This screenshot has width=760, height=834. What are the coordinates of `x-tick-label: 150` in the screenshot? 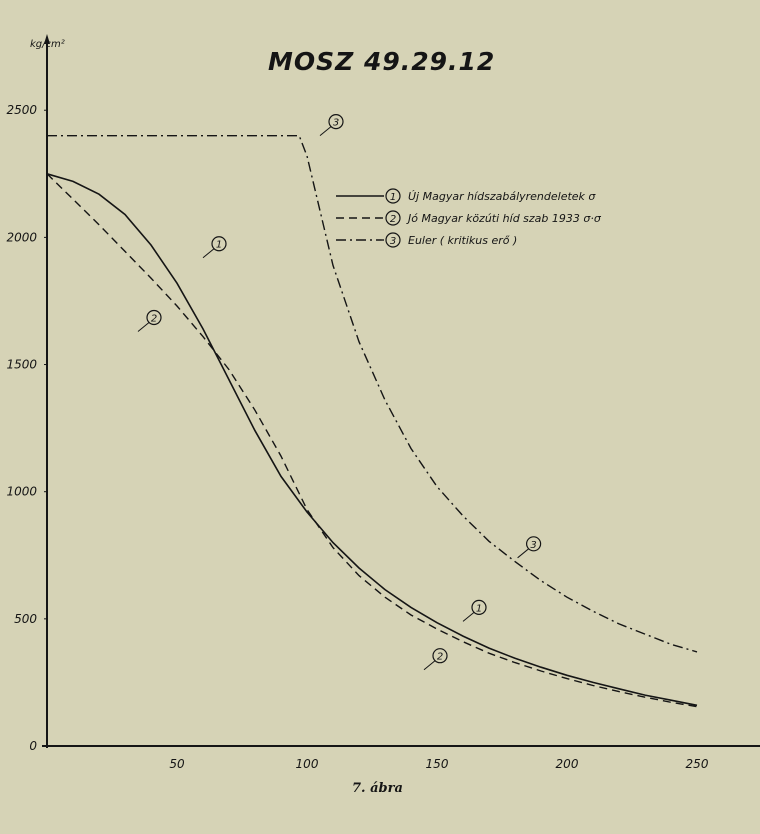 It's located at (437, 764).